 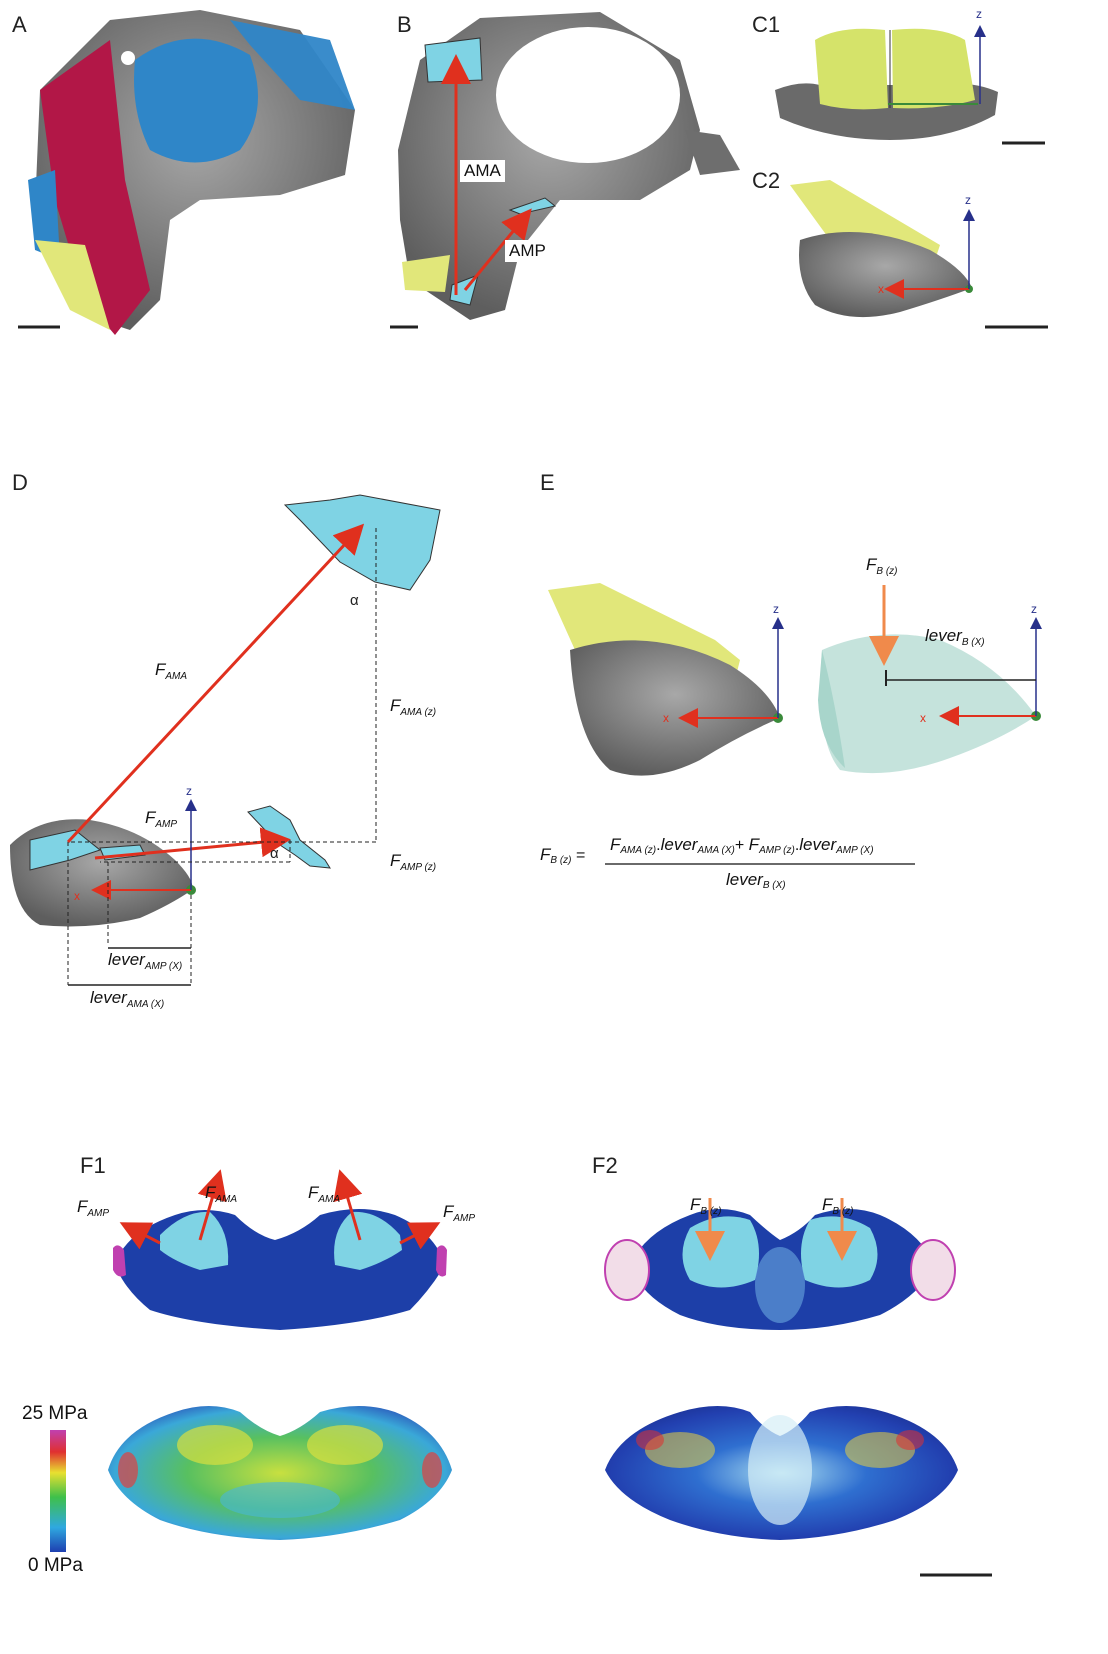 I want to click on lever-b-sub: B (X), so click(x=973, y=642).